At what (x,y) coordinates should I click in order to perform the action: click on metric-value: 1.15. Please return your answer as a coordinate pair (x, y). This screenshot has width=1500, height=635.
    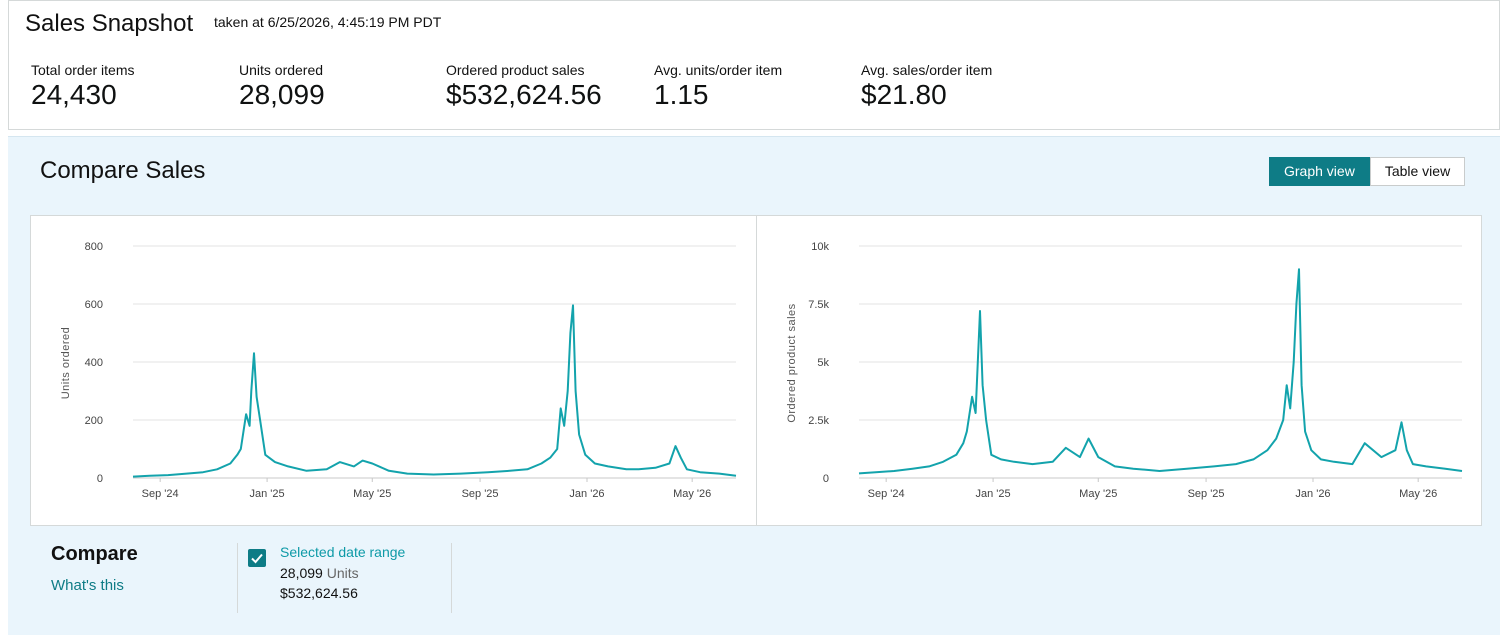
    Looking at the image, I should click on (681, 94).